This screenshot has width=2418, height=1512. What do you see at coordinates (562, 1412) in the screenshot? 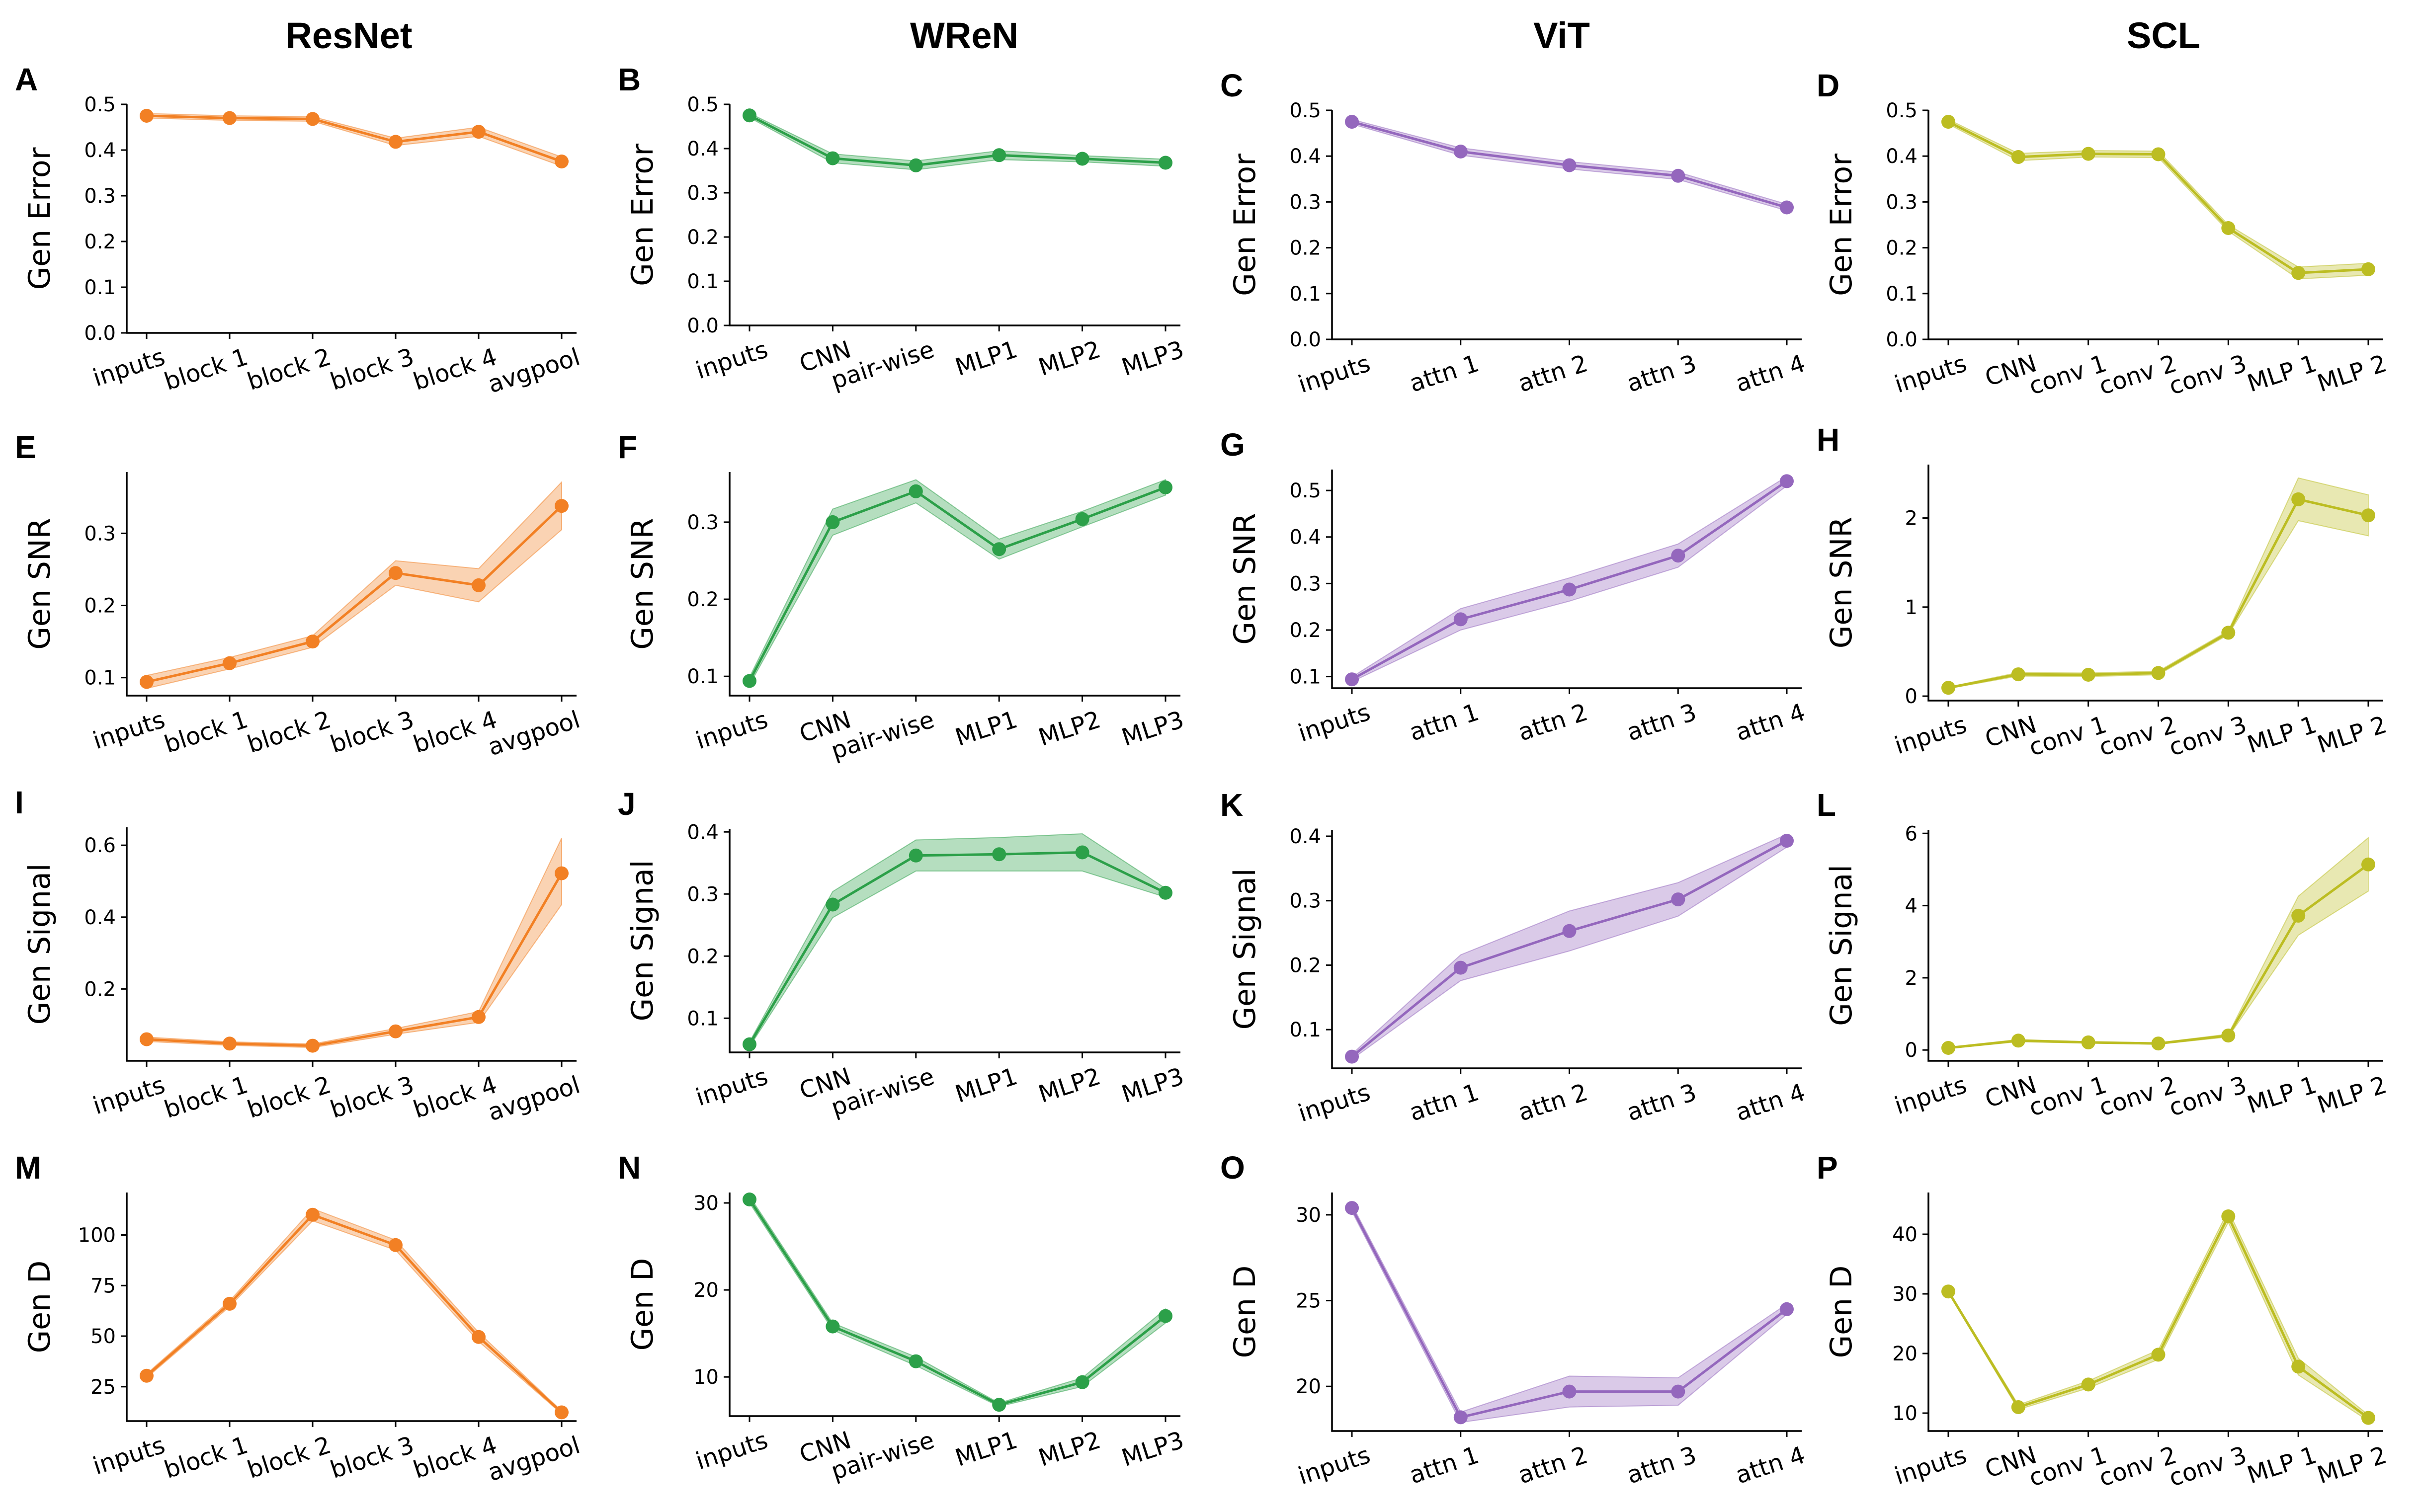
I see `data-point-avgpool` at bounding box center [562, 1412].